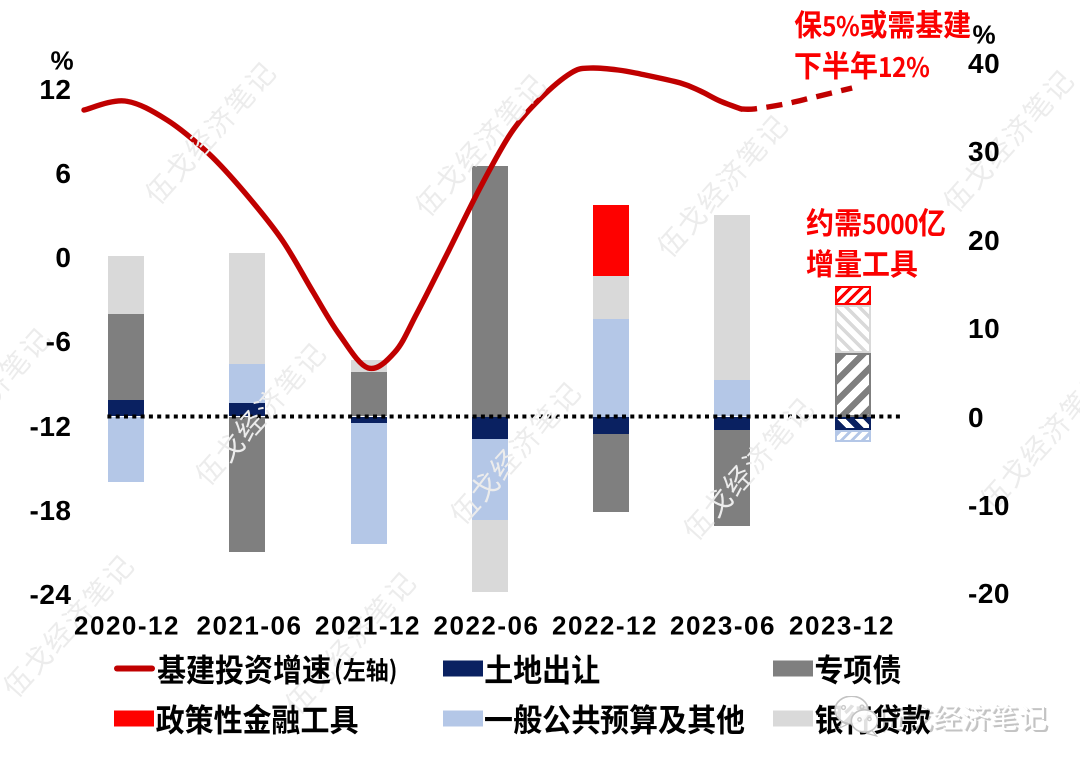  I want to click on bar-2023-12-red, so click(852, 295).